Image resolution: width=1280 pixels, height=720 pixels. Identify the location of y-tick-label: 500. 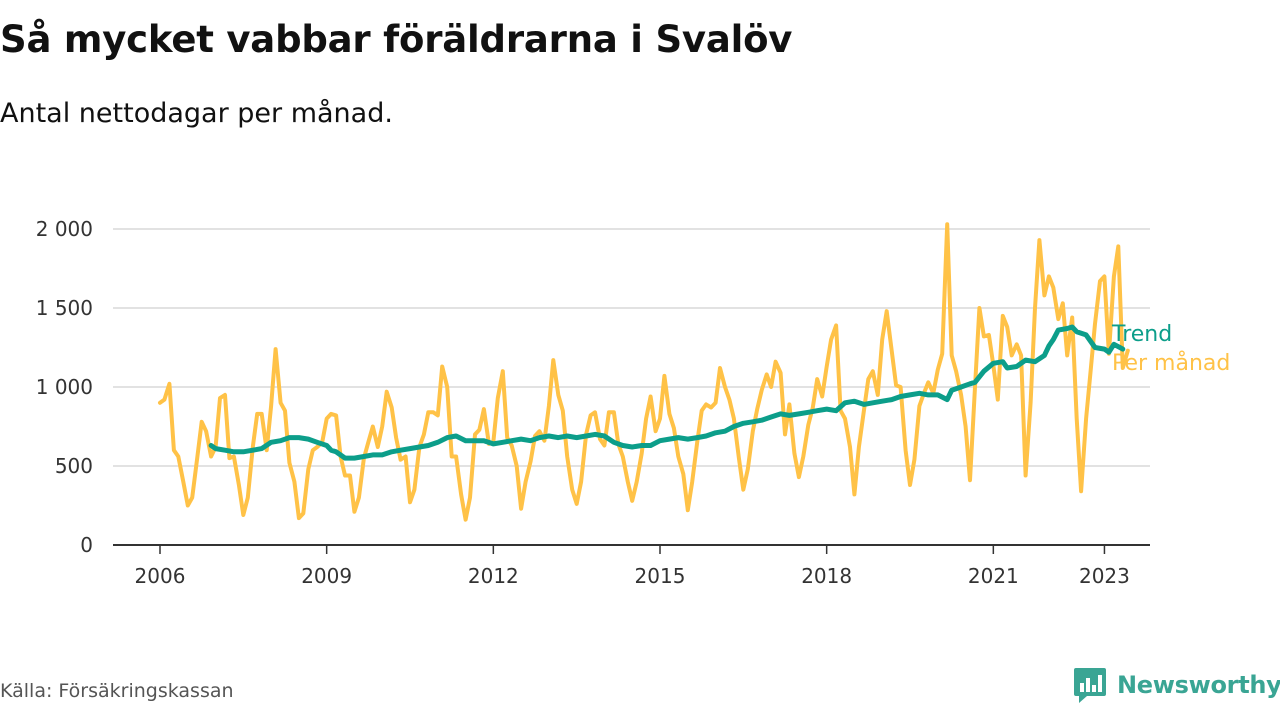
(74, 466).